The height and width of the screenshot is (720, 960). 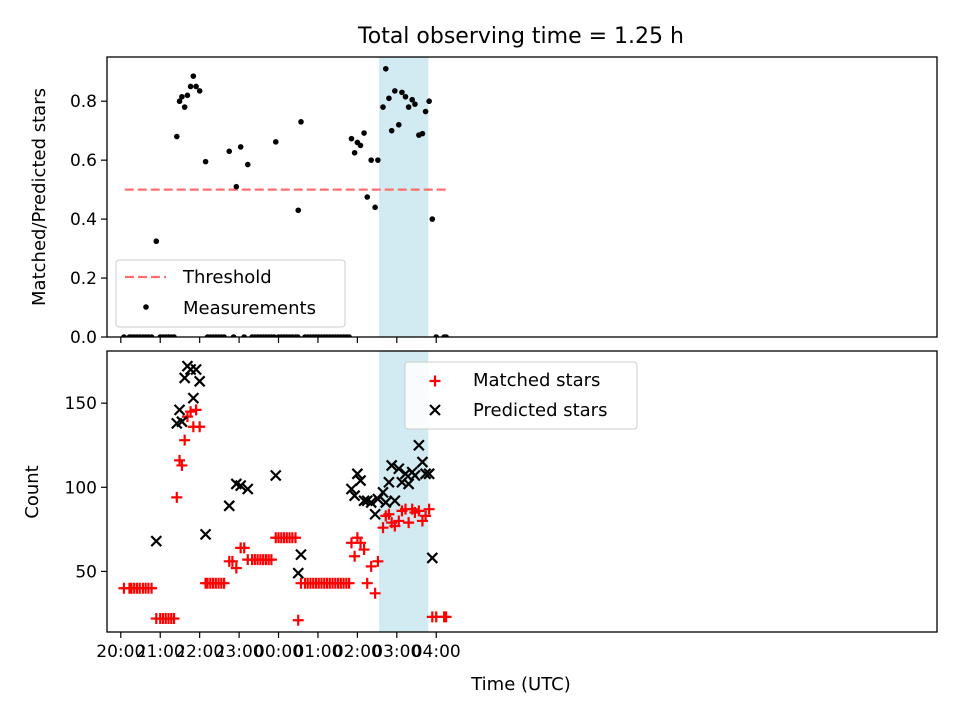 What do you see at coordinates (160, 652) in the screenshot?
I see `x-tick-label: 21:00` at bounding box center [160, 652].